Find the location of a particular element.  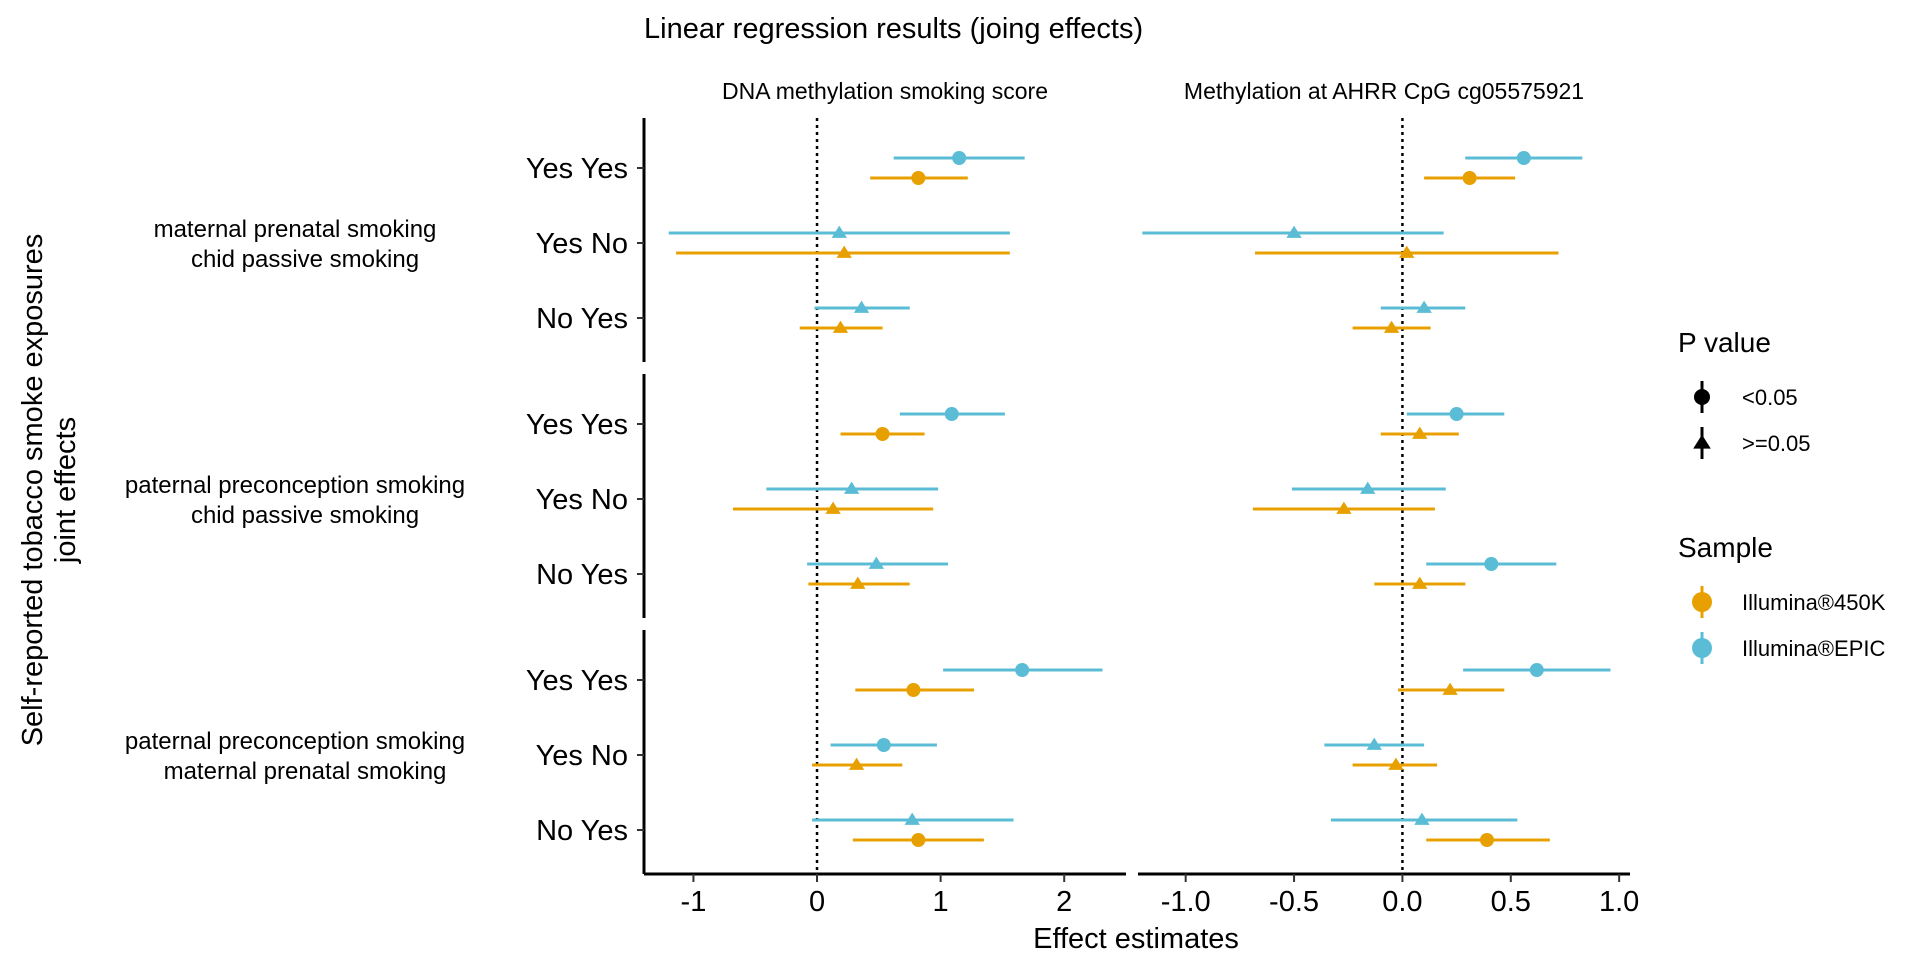

x-tick-label: 1.0 is located at coordinates (1619, 902).